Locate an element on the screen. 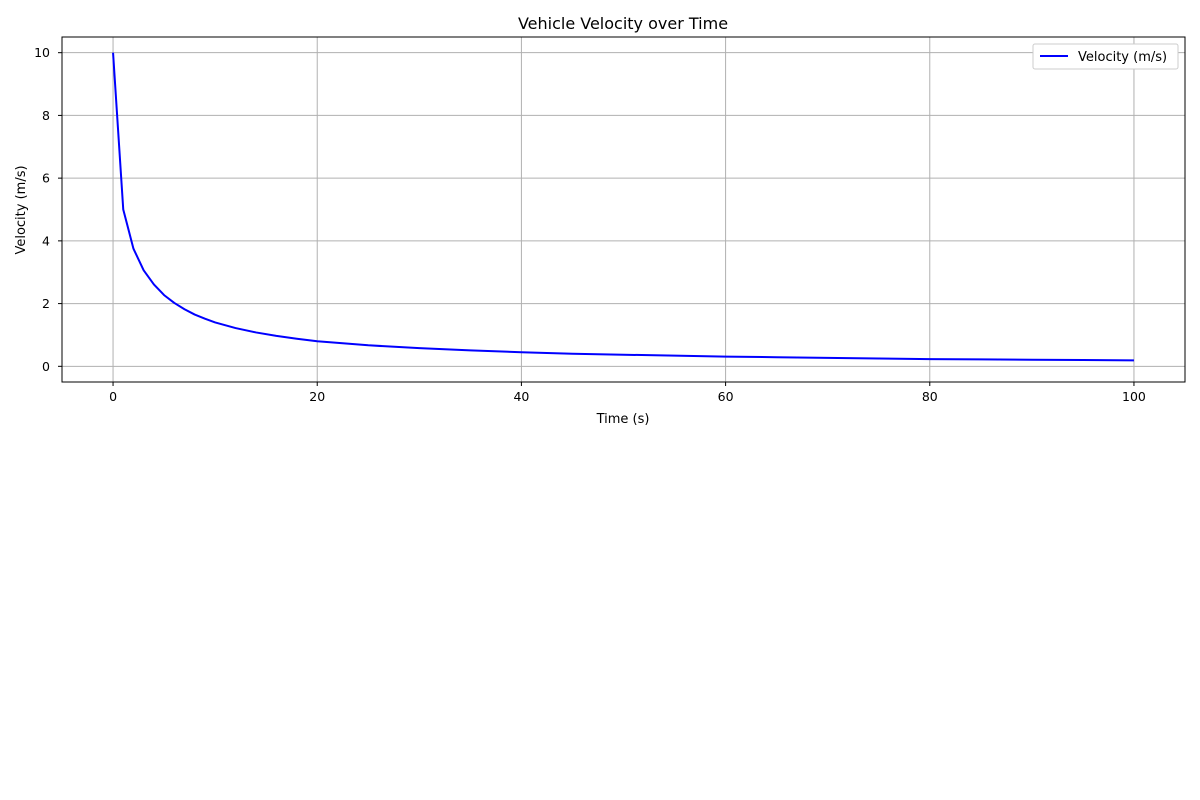 The height and width of the screenshot is (800, 1200). y-tick-label: 8 is located at coordinates (46, 115).